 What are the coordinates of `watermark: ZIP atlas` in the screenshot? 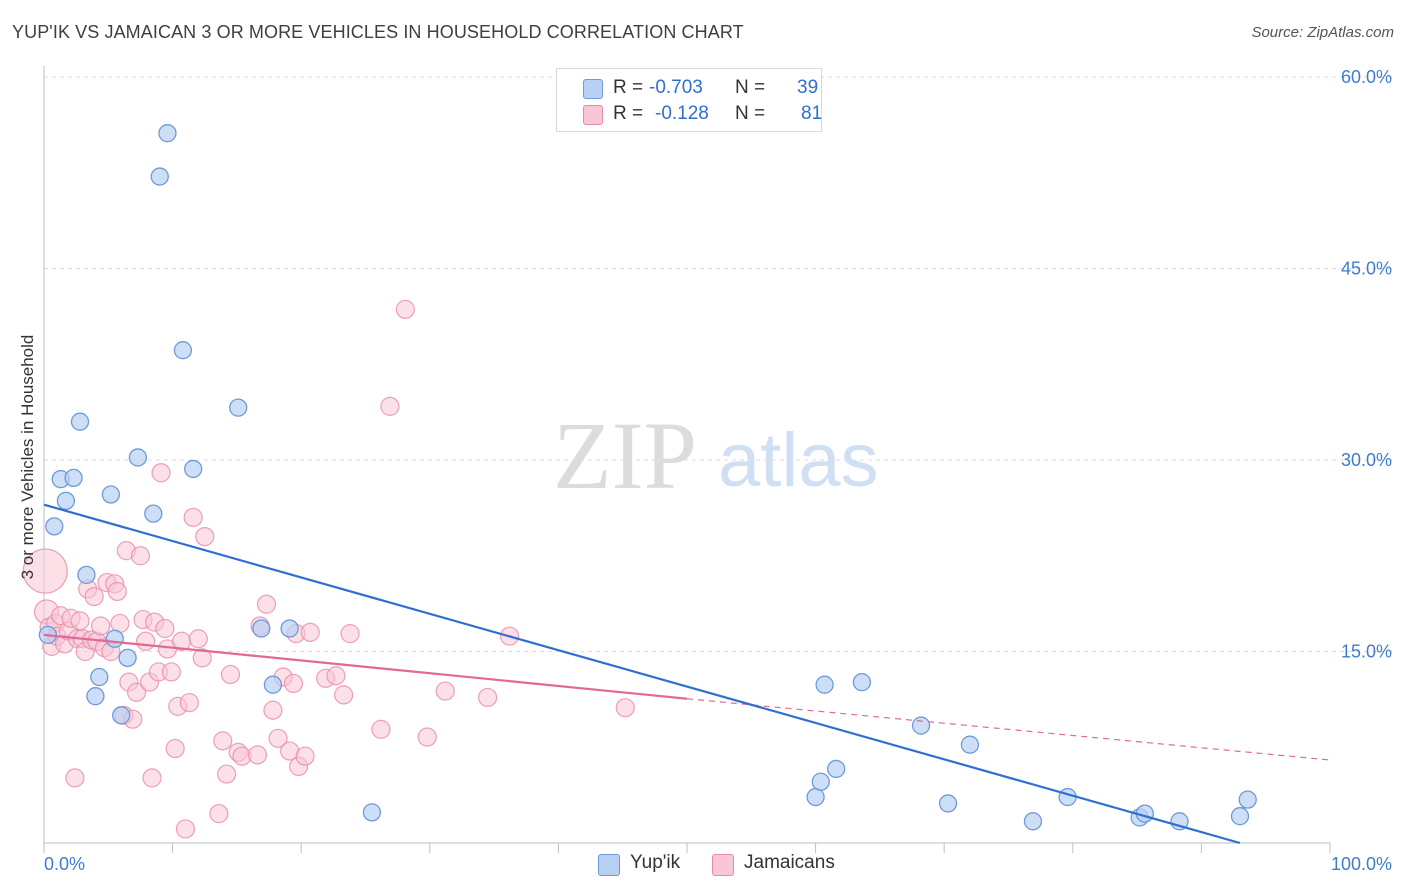 It's located at (716, 455).